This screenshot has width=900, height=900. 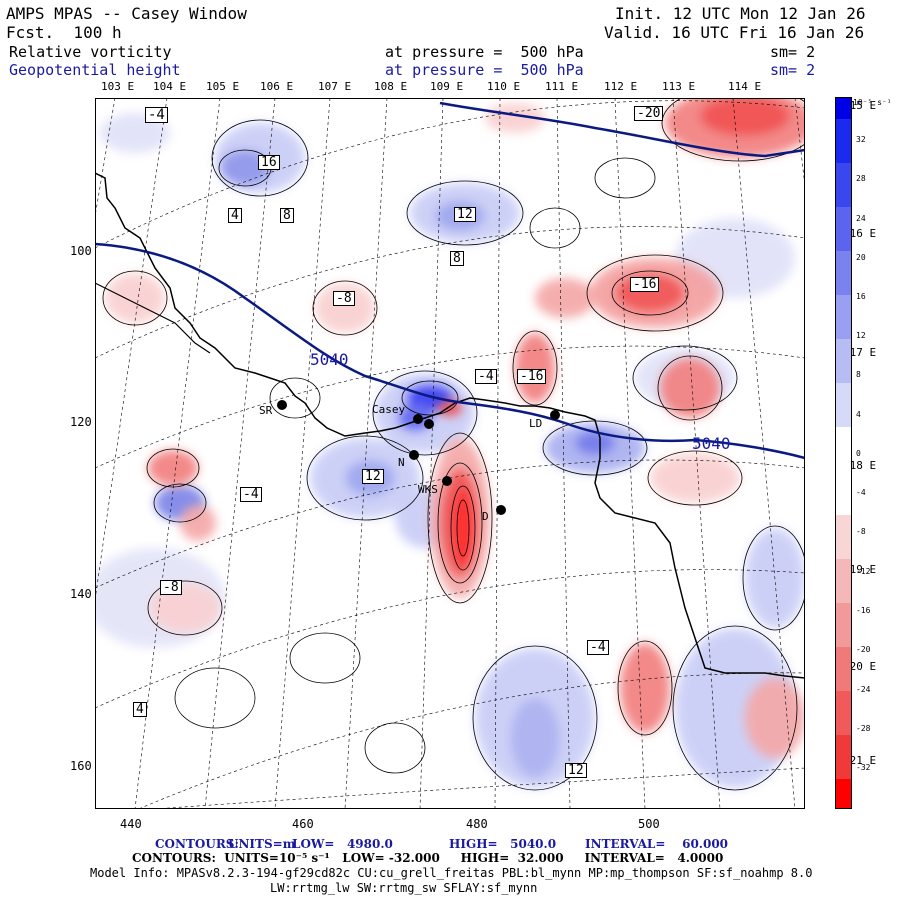 I want to click on y-tick: 160, so click(x=81, y=766).